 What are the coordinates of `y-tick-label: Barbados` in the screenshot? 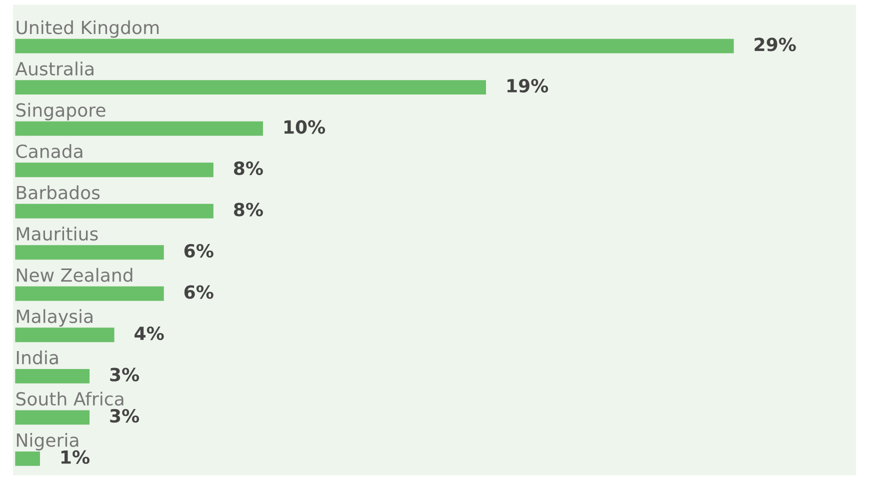 It's located at (58, 192).